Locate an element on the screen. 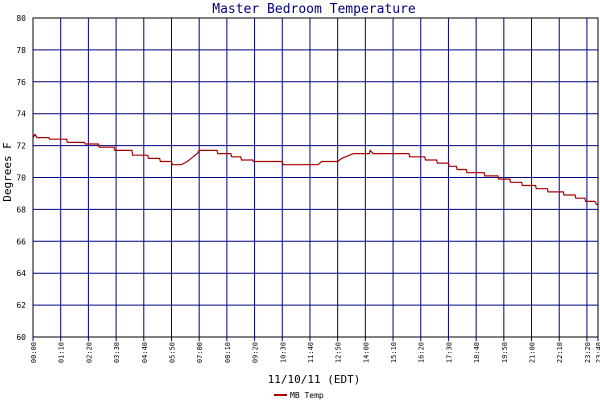 This screenshot has width=600, height=400. x-tick-label: 01:10 is located at coordinates (62, 352).